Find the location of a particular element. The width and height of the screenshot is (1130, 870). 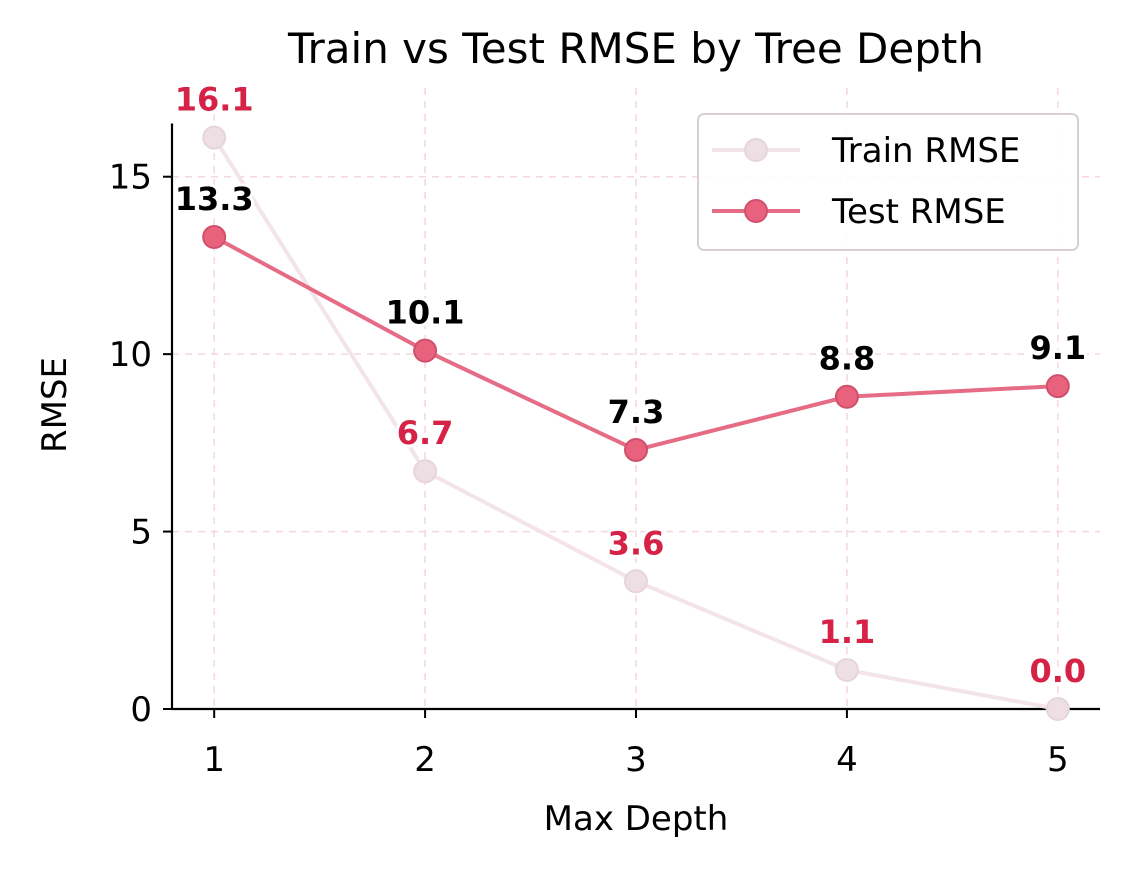

data-label-test: 10.1 is located at coordinates (425, 313).